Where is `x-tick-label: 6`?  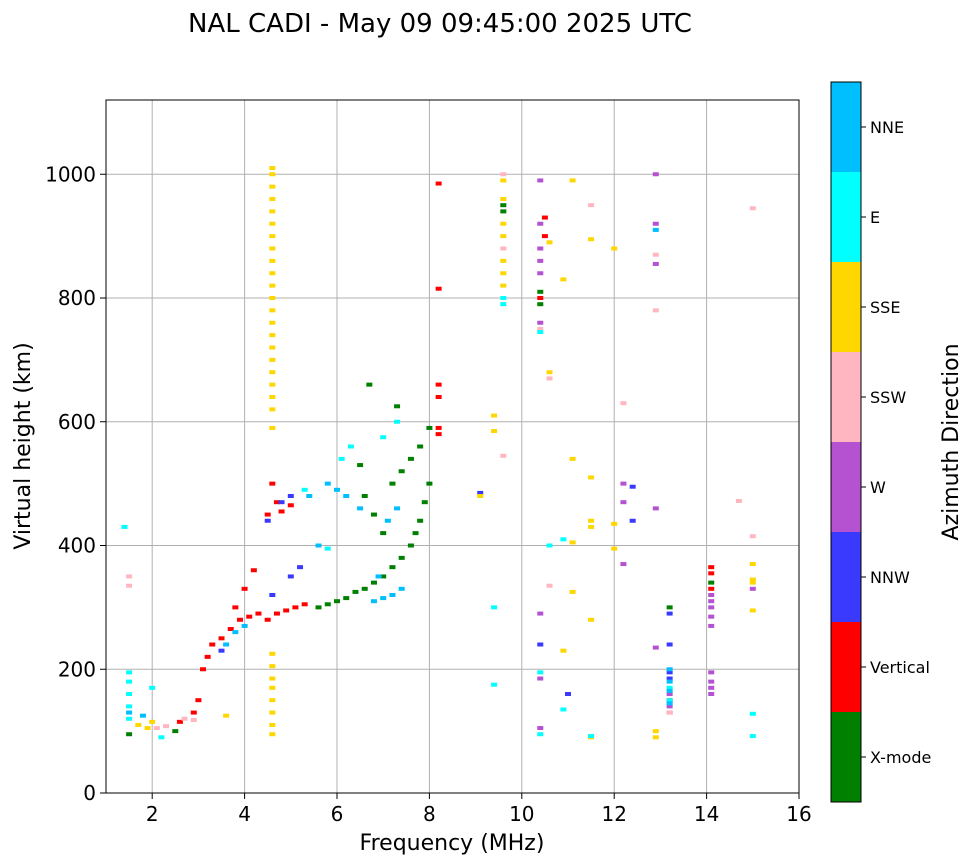
x-tick-label: 6 is located at coordinates (337, 814).